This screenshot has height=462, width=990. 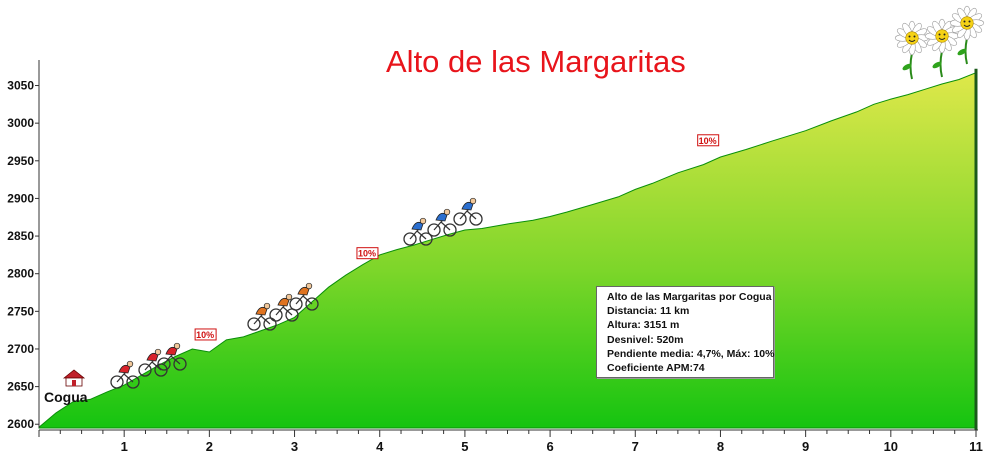 What do you see at coordinates (891, 446) in the screenshot?
I see `x-tick-label: 10` at bounding box center [891, 446].